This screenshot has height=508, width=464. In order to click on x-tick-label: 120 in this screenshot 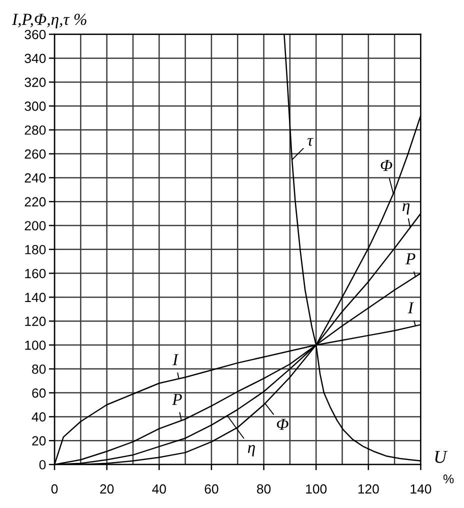, I will do `click(368, 489)`.